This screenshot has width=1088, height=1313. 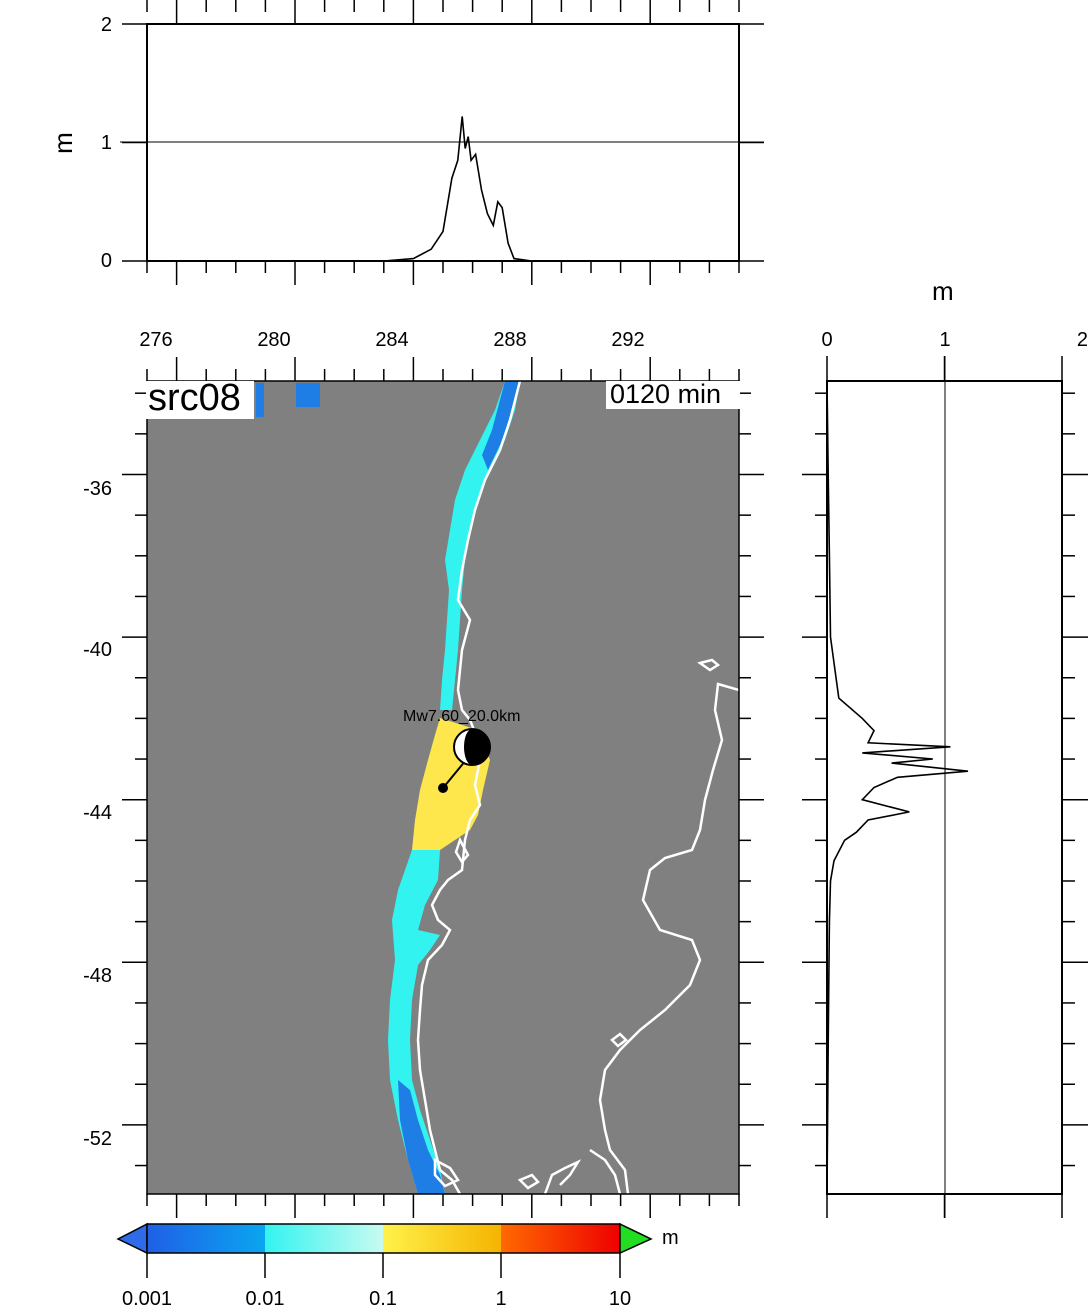 What do you see at coordinates (392, 340) in the screenshot?
I see `map-xtick-284: 284` at bounding box center [392, 340].